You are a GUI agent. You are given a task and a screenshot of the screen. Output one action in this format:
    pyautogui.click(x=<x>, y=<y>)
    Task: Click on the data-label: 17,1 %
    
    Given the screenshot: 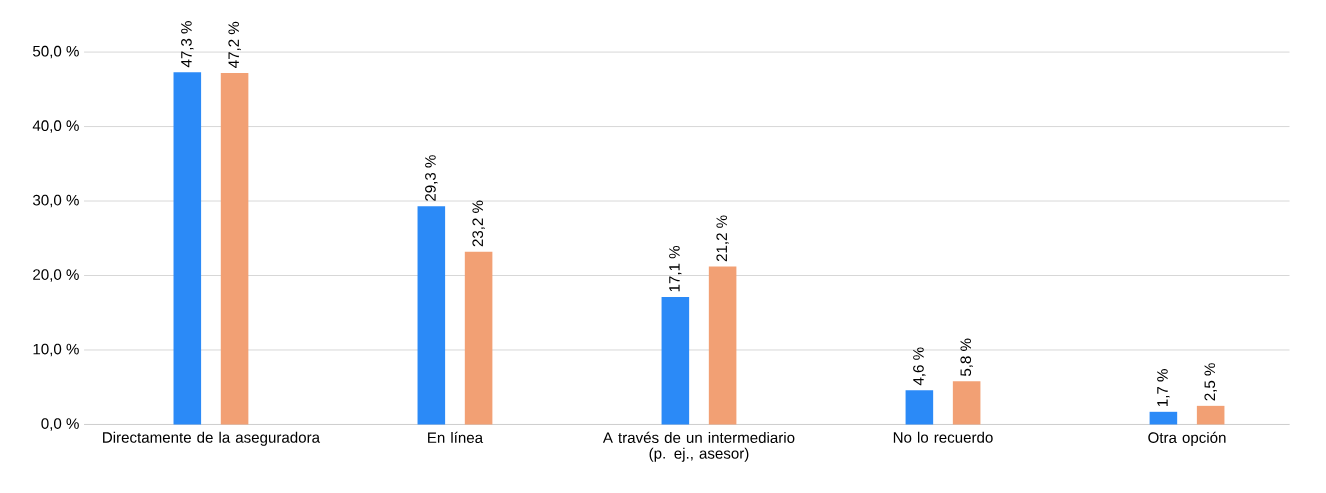 What is the action you would take?
    pyautogui.click(x=675, y=268)
    